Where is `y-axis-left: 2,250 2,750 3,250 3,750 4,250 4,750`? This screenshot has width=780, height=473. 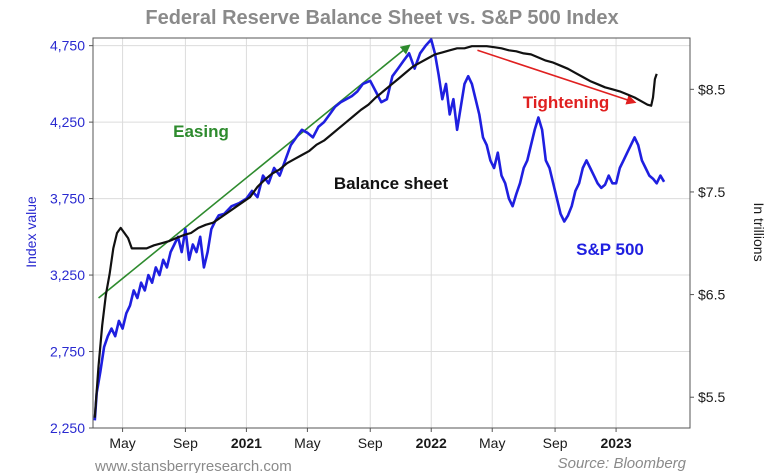 y-axis-left: 2,250 2,750 3,250 3,750 4,250 4,750 is located at coordinates (71, 237).